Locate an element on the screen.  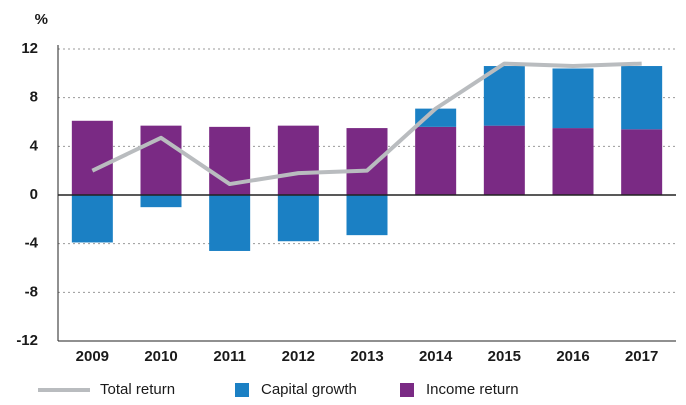
y-axis-label: % is located at coordinates (41, 19).